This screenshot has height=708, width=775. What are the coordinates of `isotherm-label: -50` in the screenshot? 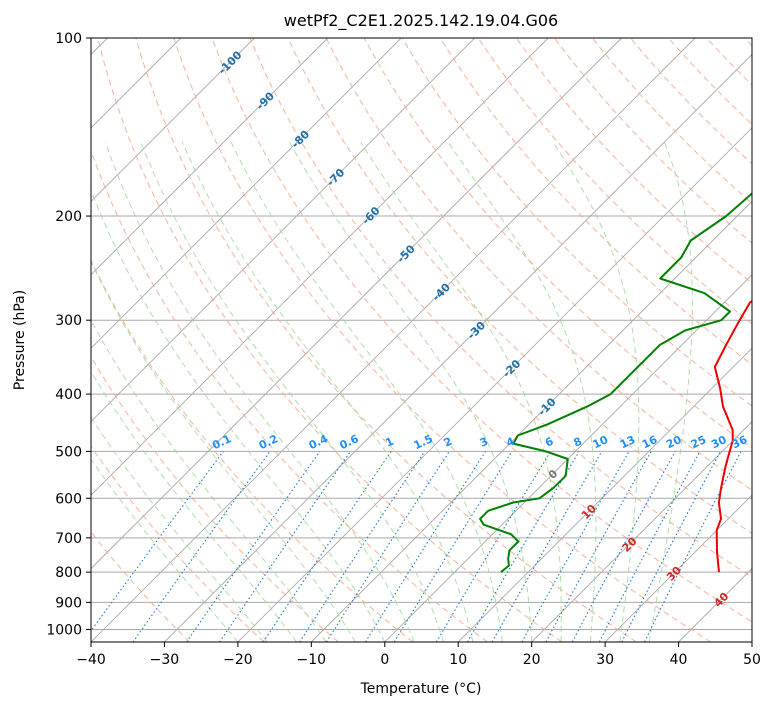 It's located at (406, 253).